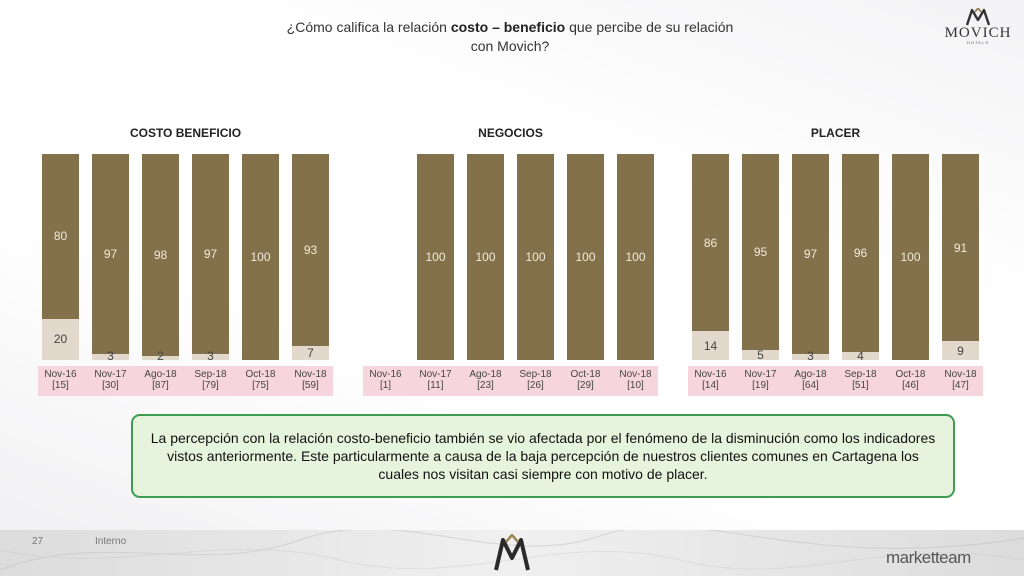 This screenshot has width=1024, height=576. What do you see at coordinates (635, 374) in the screenshot?
I see `tick-label-negocios-5: Nov-18` at bounding box center [635, 374].